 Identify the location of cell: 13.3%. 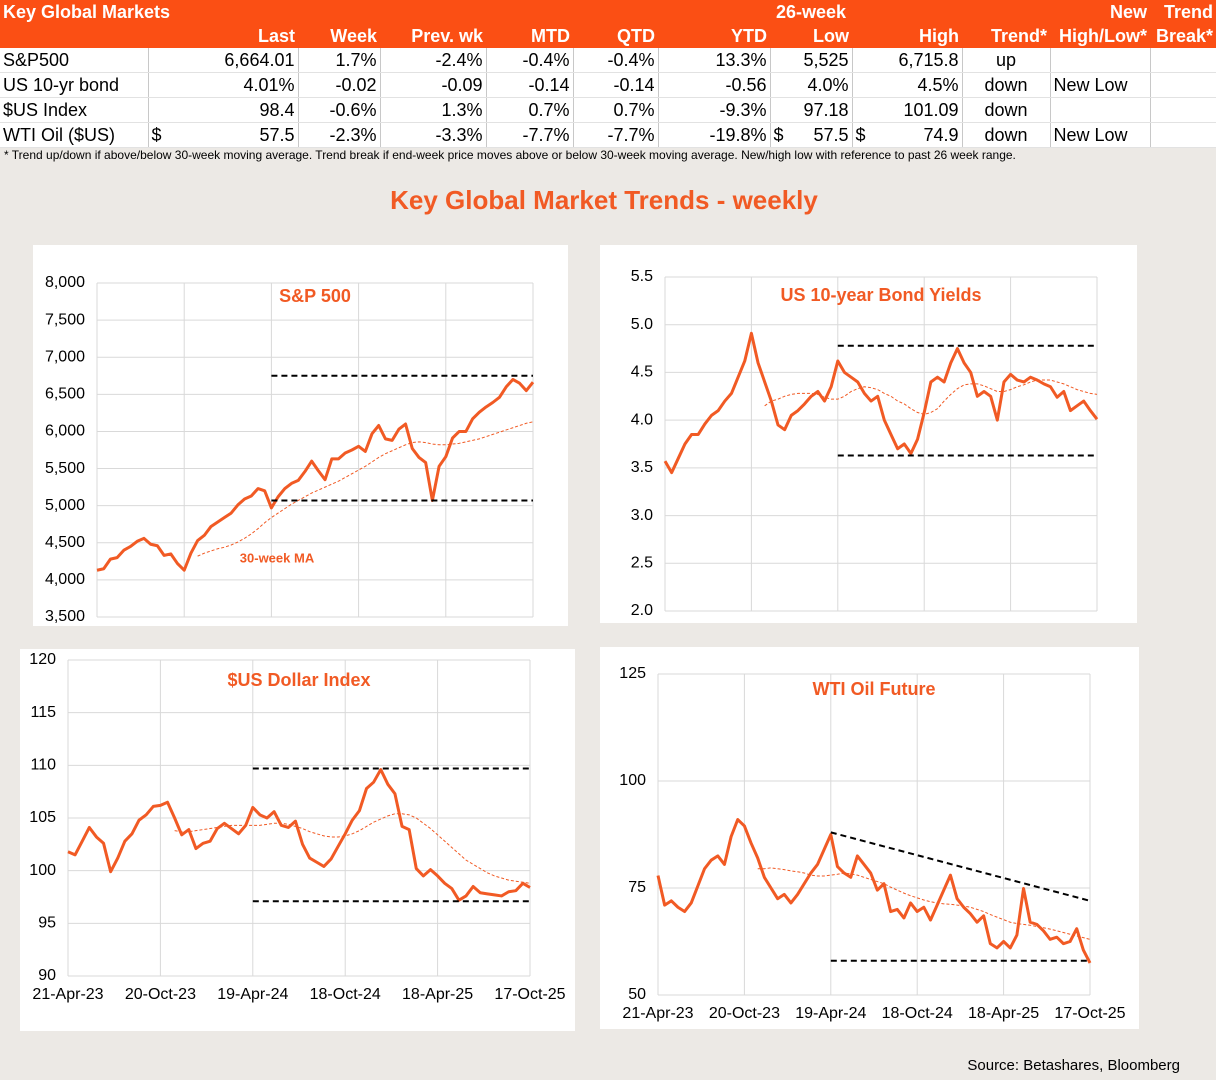
(714, 60).